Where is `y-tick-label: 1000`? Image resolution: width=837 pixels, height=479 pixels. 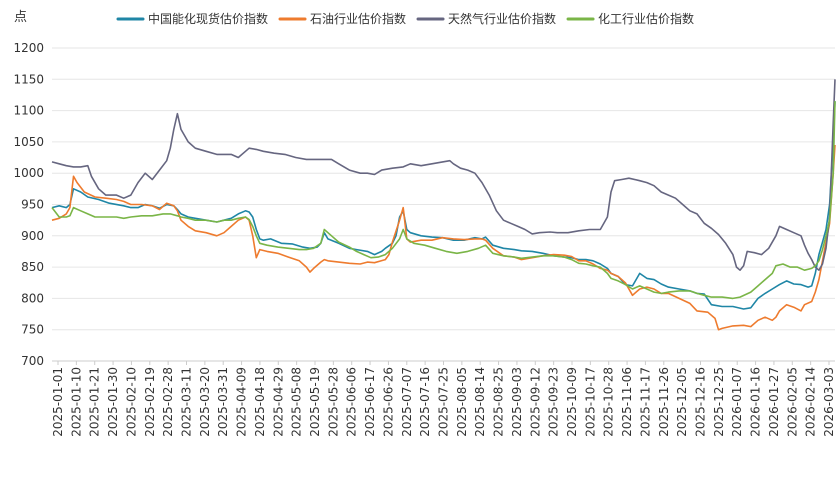 y-tick-label: 1000 is located at coordinates (28, 173).